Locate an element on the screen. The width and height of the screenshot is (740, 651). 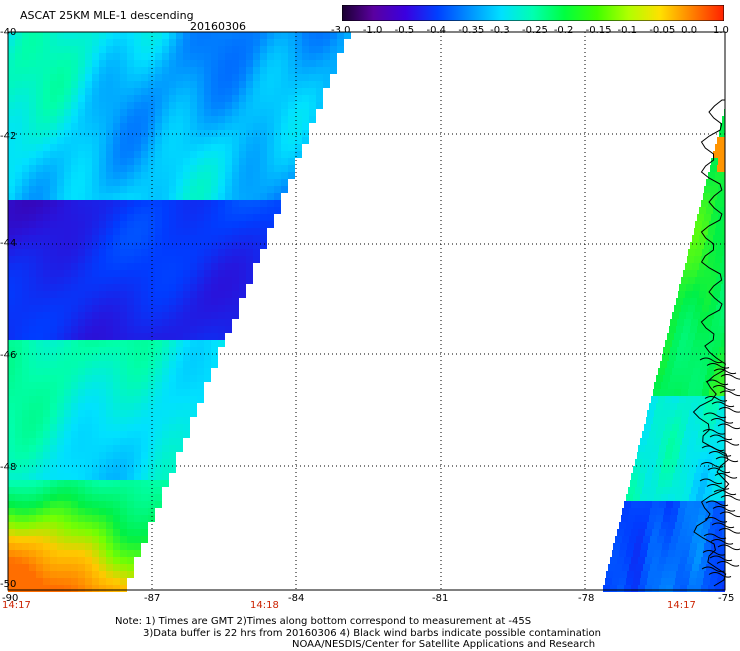
lon-label: -78 is located at coordinates (586, 598).